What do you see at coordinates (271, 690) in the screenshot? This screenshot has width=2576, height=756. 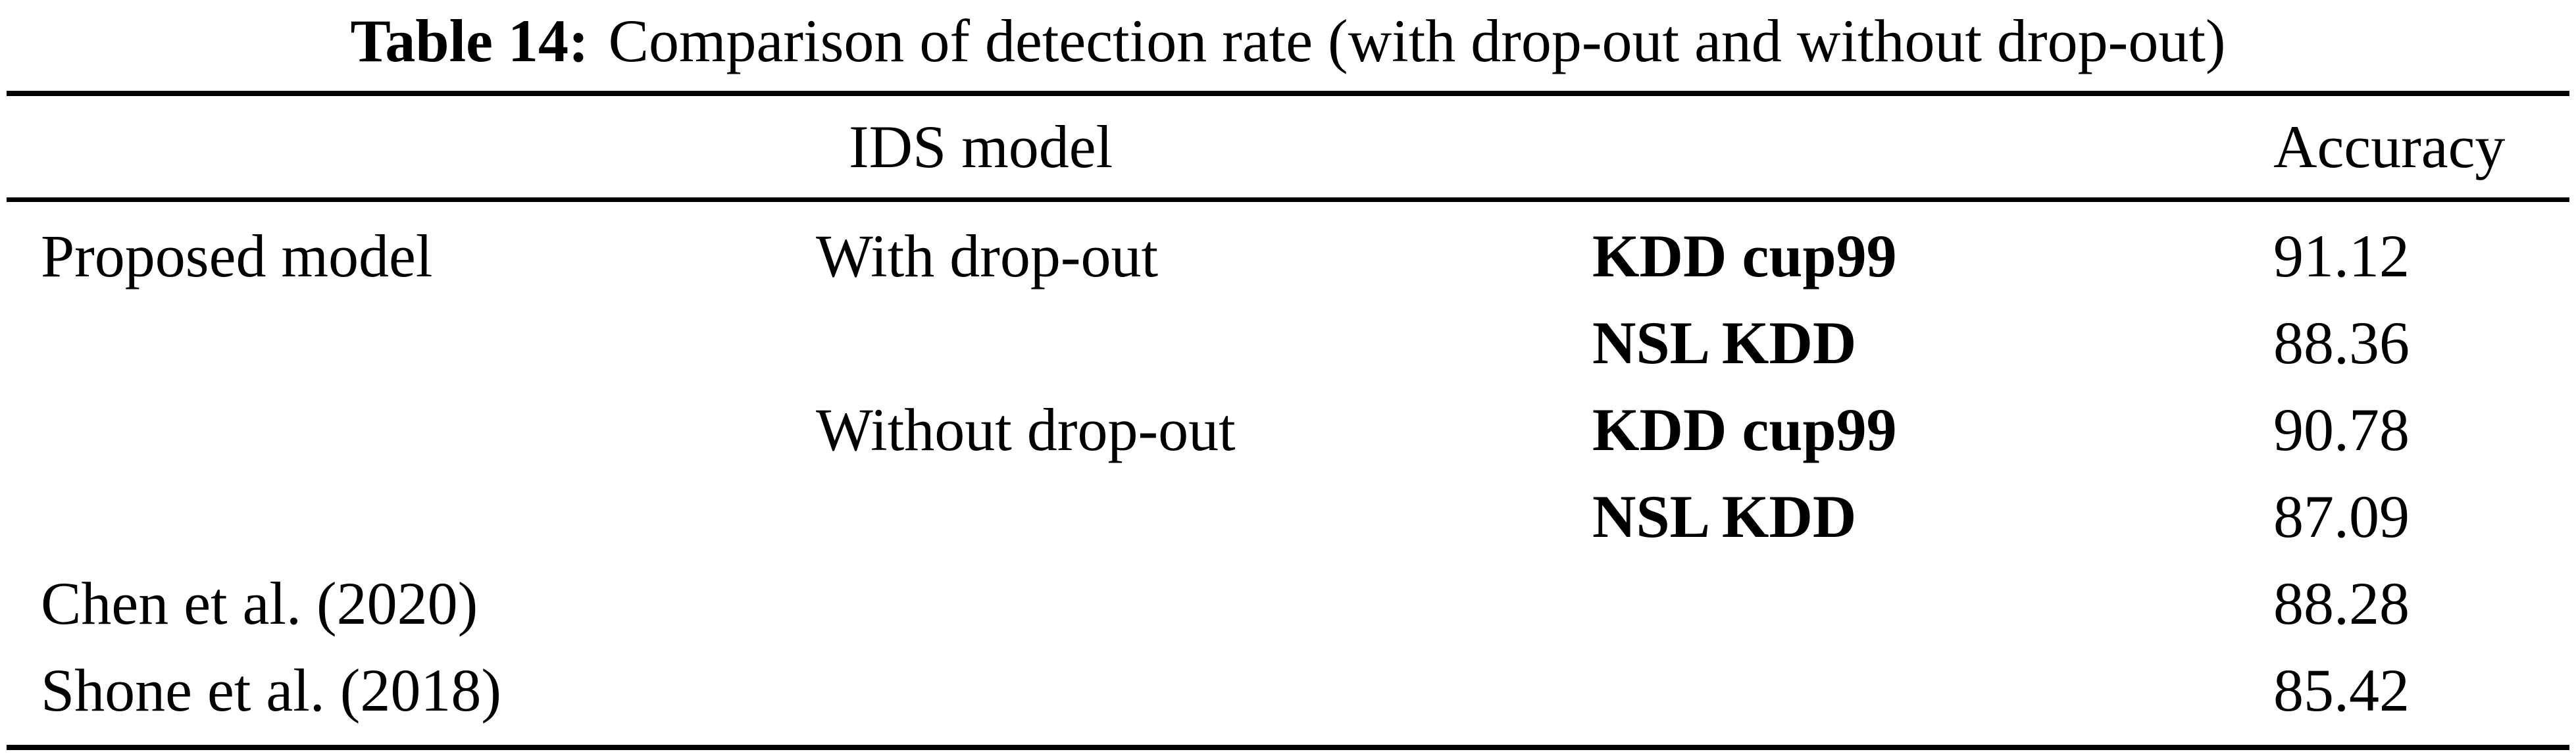 I see `cell-model: Shone et al. (2018)` at bounding box center [271, 690].